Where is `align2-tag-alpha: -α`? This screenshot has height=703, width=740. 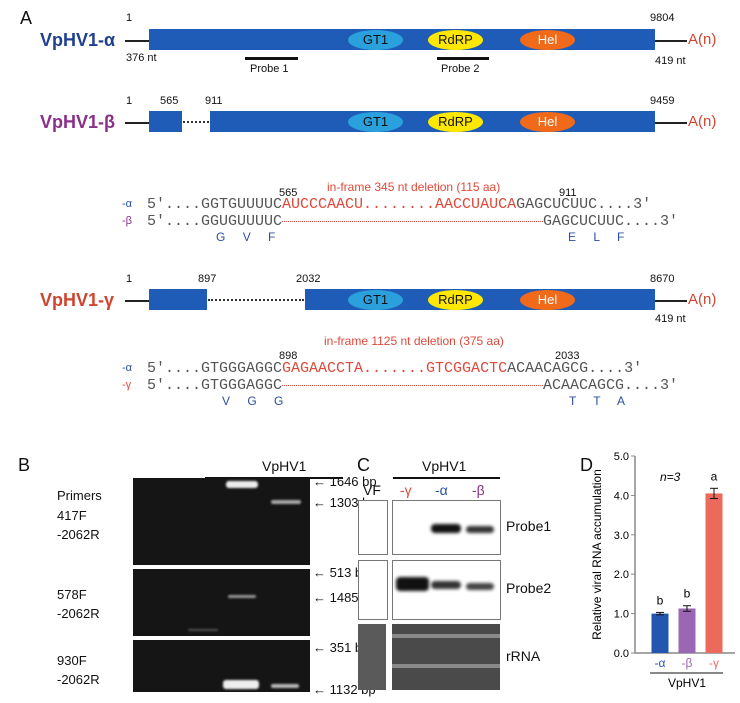 align2-tag-alpha: -α is located at coordinates (127, 368).